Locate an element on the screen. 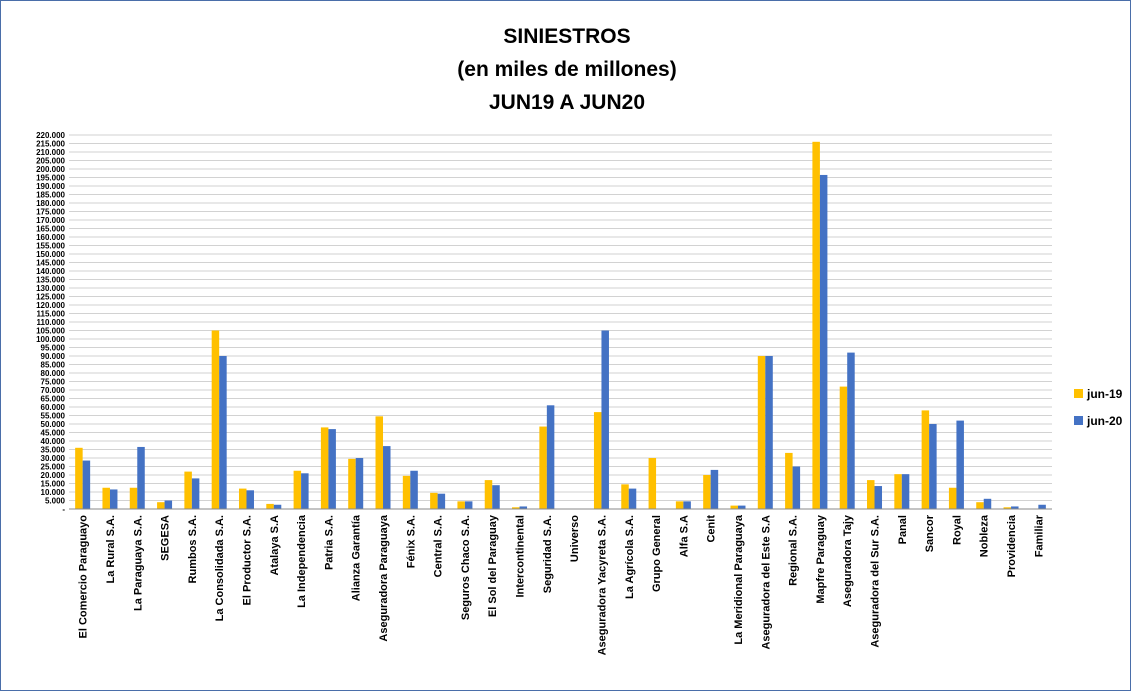 The width and height of the screenshot is (1131, 692). x-tick-label: Aseguradora del Este S.A is located at coordinates (766, 582).